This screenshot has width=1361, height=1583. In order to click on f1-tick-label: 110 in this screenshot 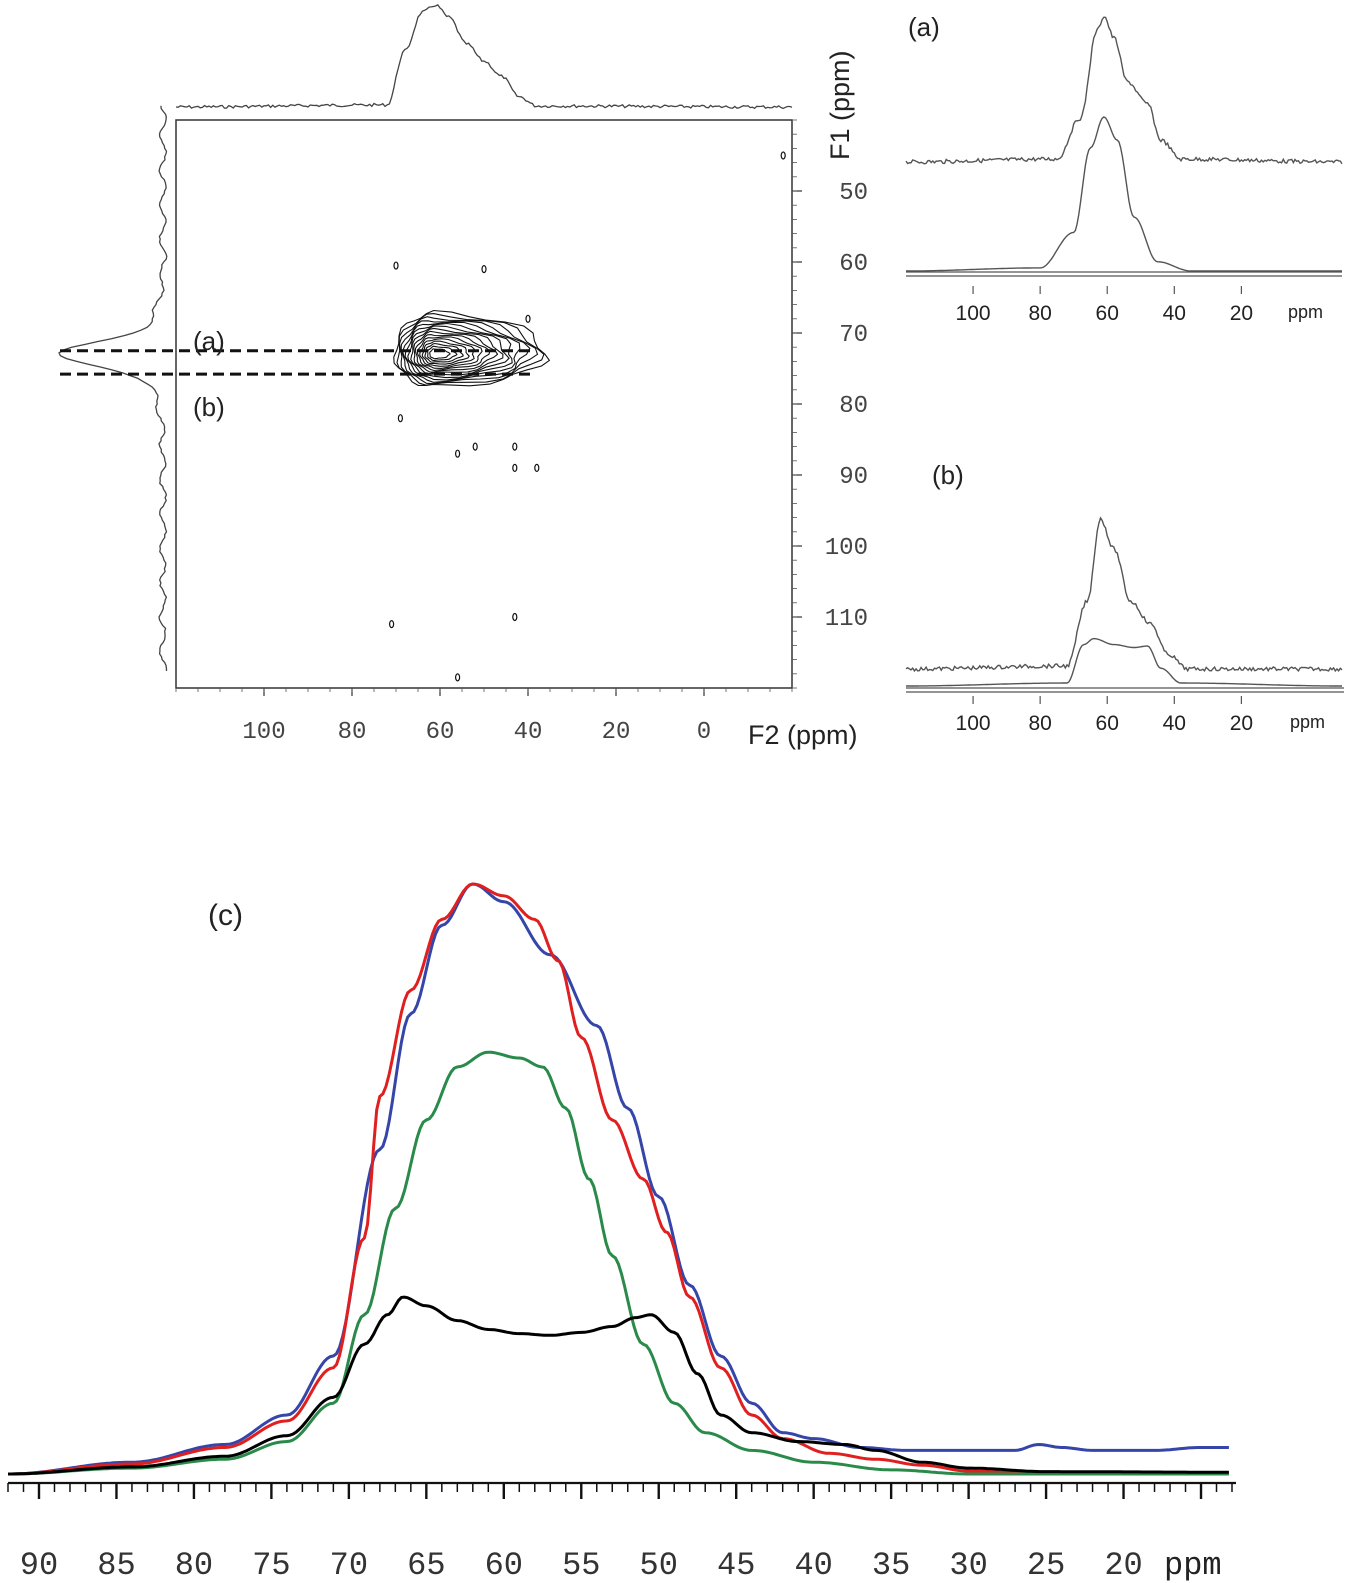, I will do `click(846, 619)`.